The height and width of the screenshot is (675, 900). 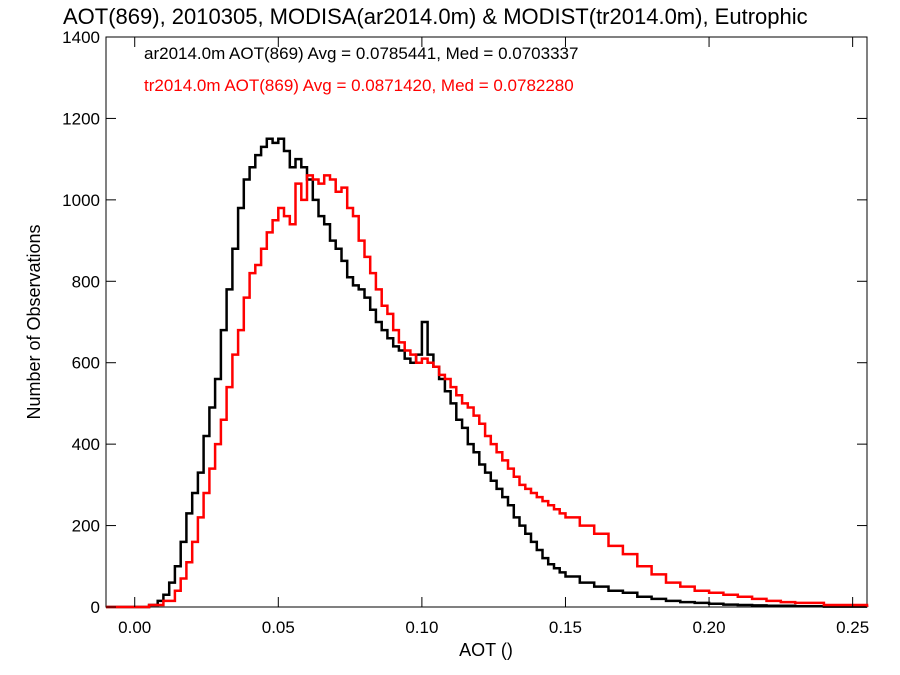 What do you see at coordinates (421, 627) in the screenshot?
I see `x-tick-label: 0.10` at bounding box center [421, 627].